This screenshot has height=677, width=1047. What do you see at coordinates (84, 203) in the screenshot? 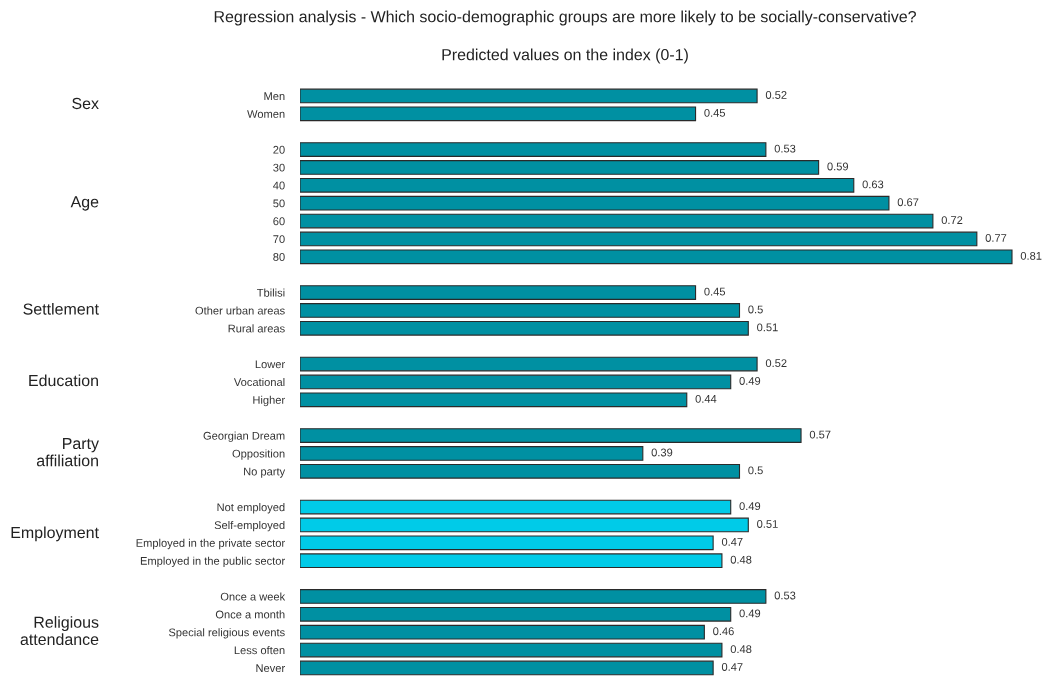
I see `y-axis-title: Age` at bounding box center [84, 203].